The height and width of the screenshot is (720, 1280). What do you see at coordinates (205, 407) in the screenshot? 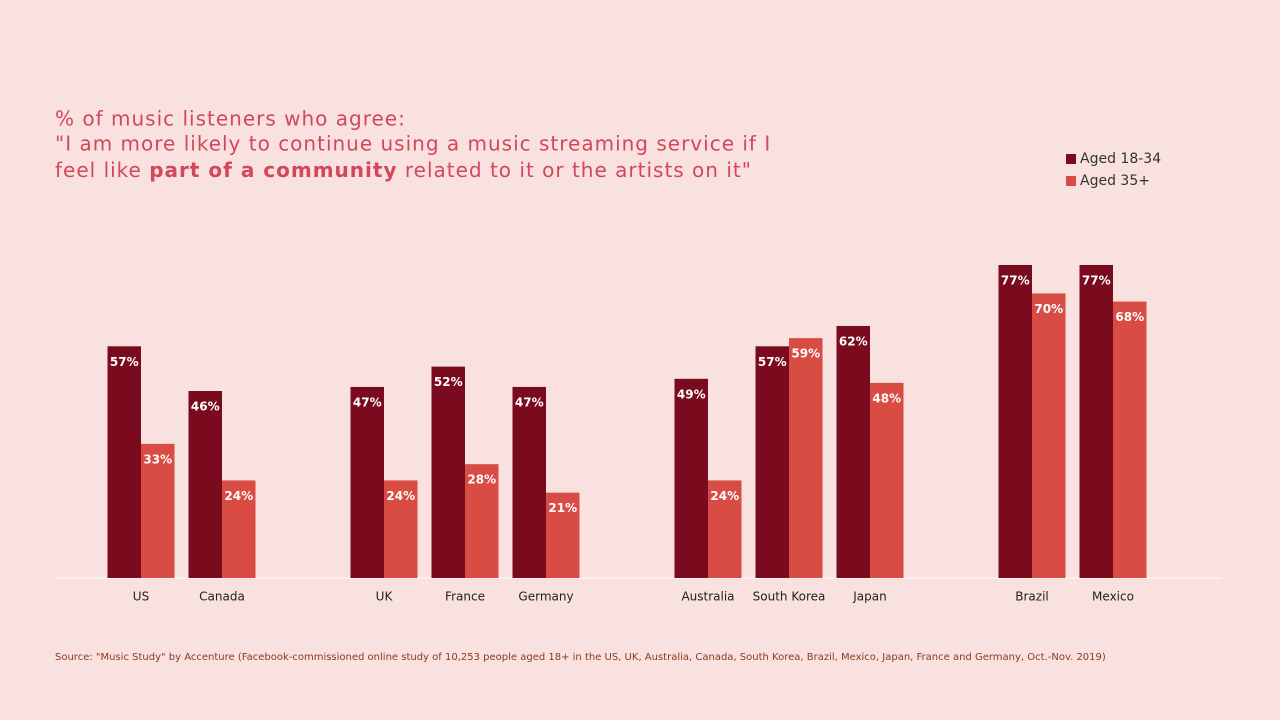
I see `value-label: 46%` at bounding box center [205, 407].